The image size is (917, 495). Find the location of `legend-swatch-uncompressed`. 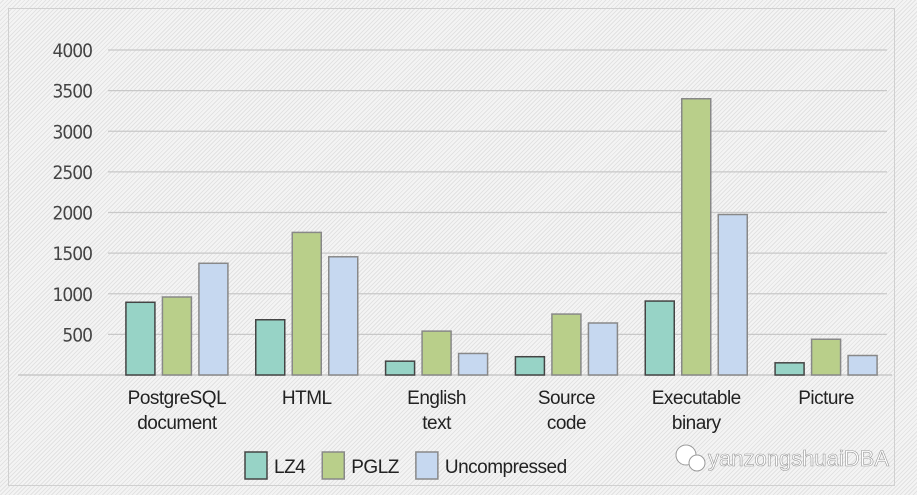

legend-swatch-uncompressed is located at coordinates (427, 465).